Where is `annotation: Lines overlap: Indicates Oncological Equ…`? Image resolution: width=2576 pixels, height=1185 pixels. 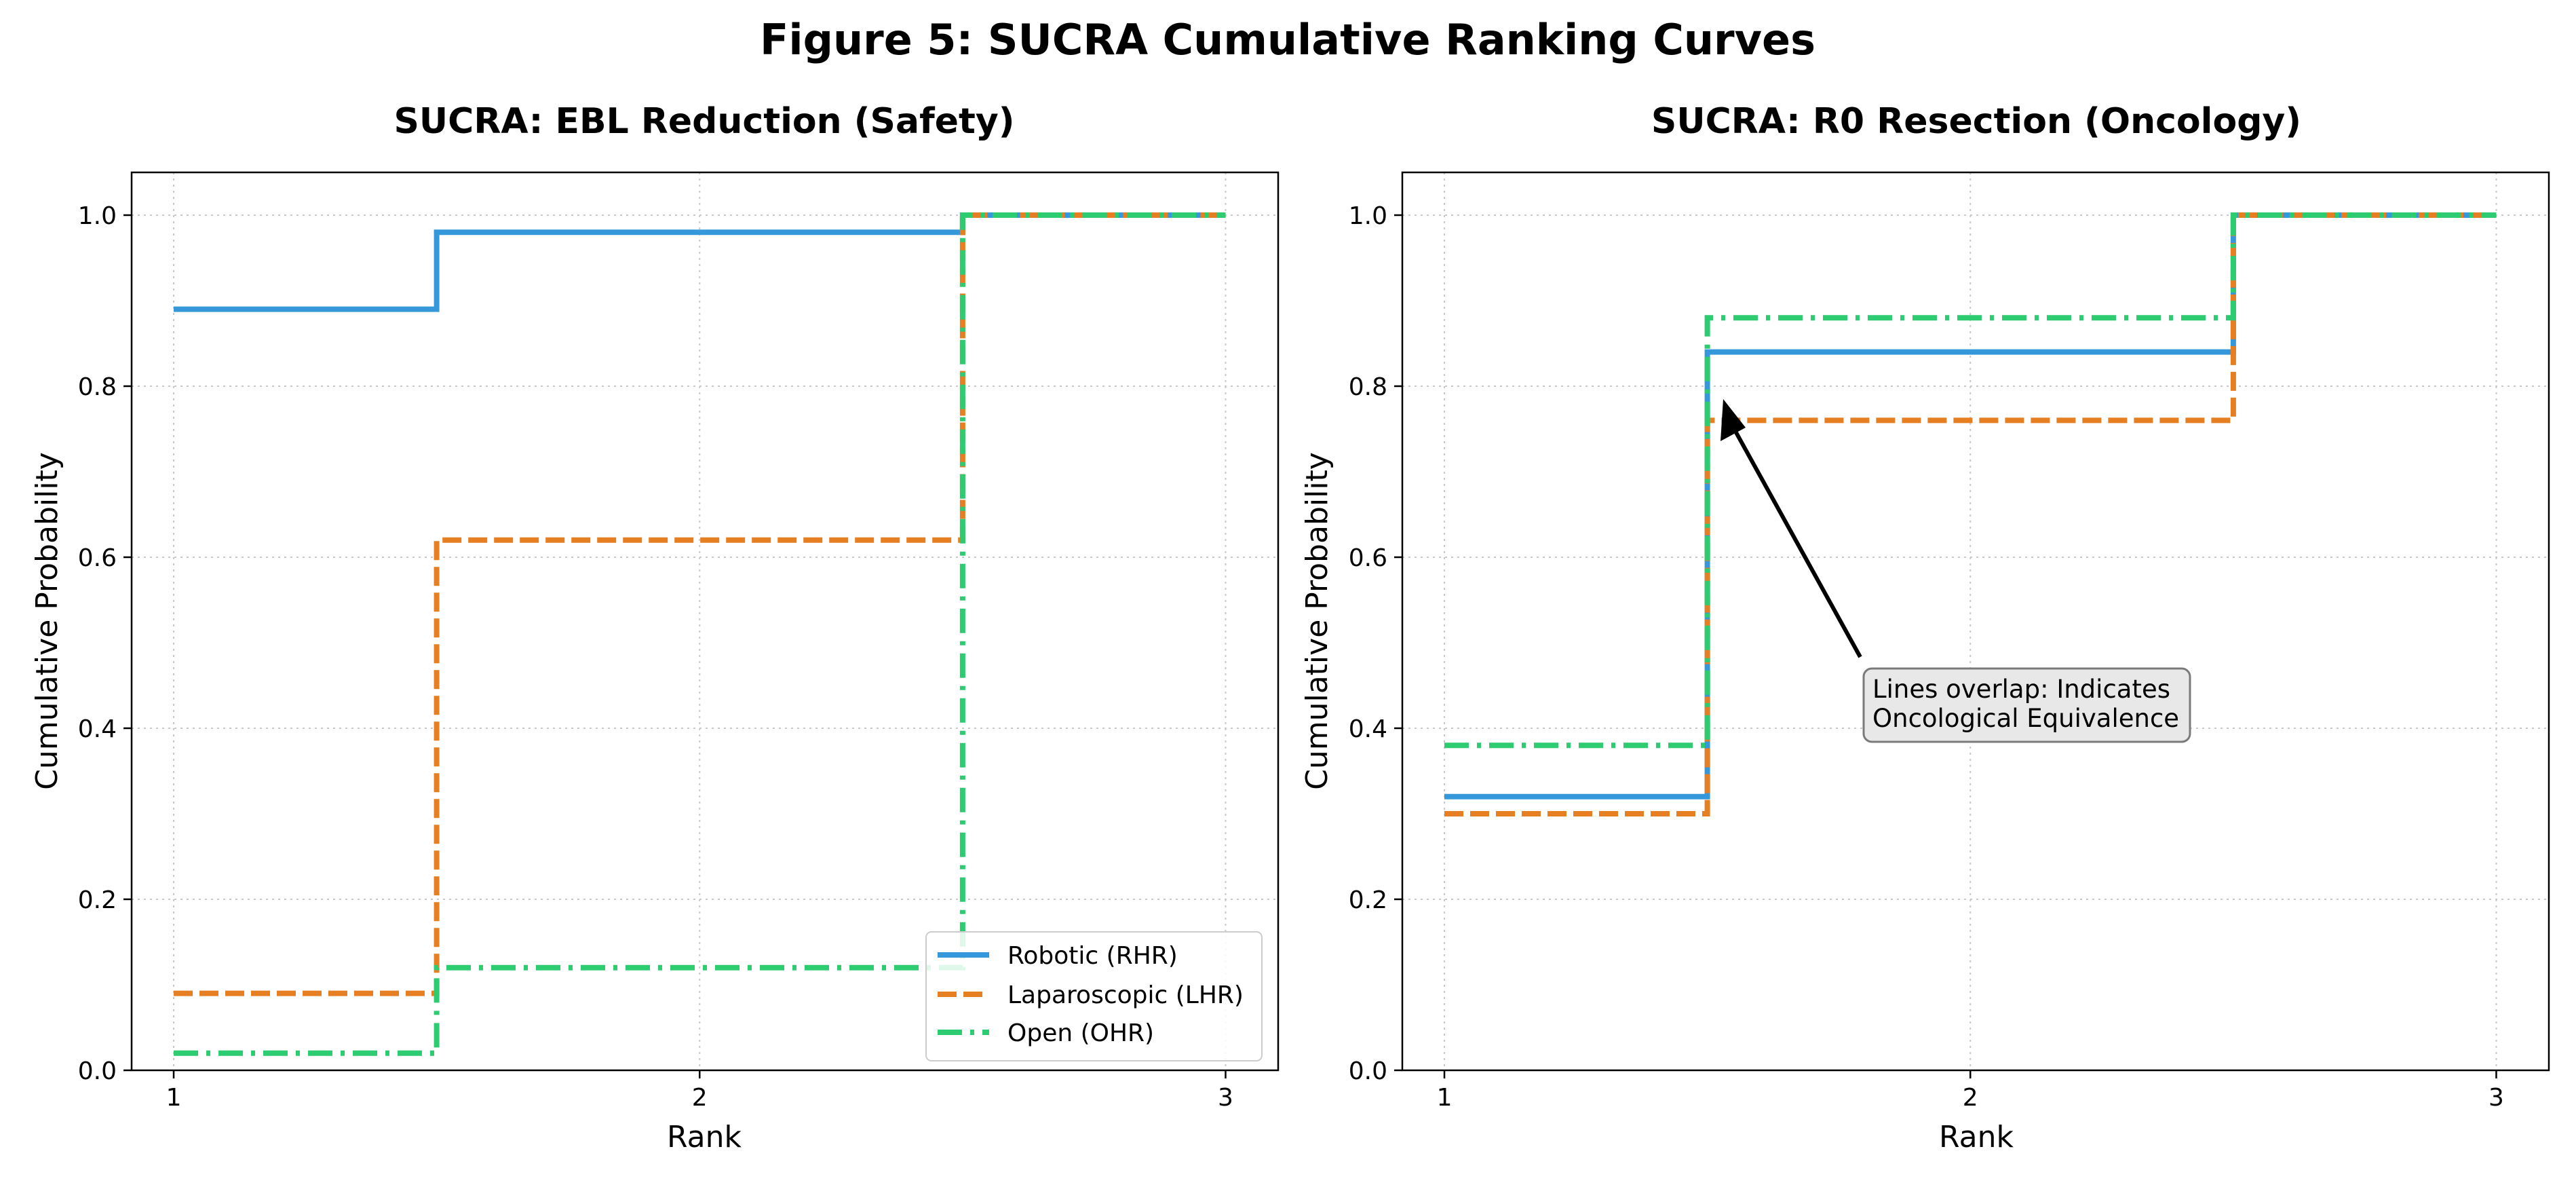
annotation: Lines overlap: Indicates Oncological Equ… is located at coordinates (1955, 571).